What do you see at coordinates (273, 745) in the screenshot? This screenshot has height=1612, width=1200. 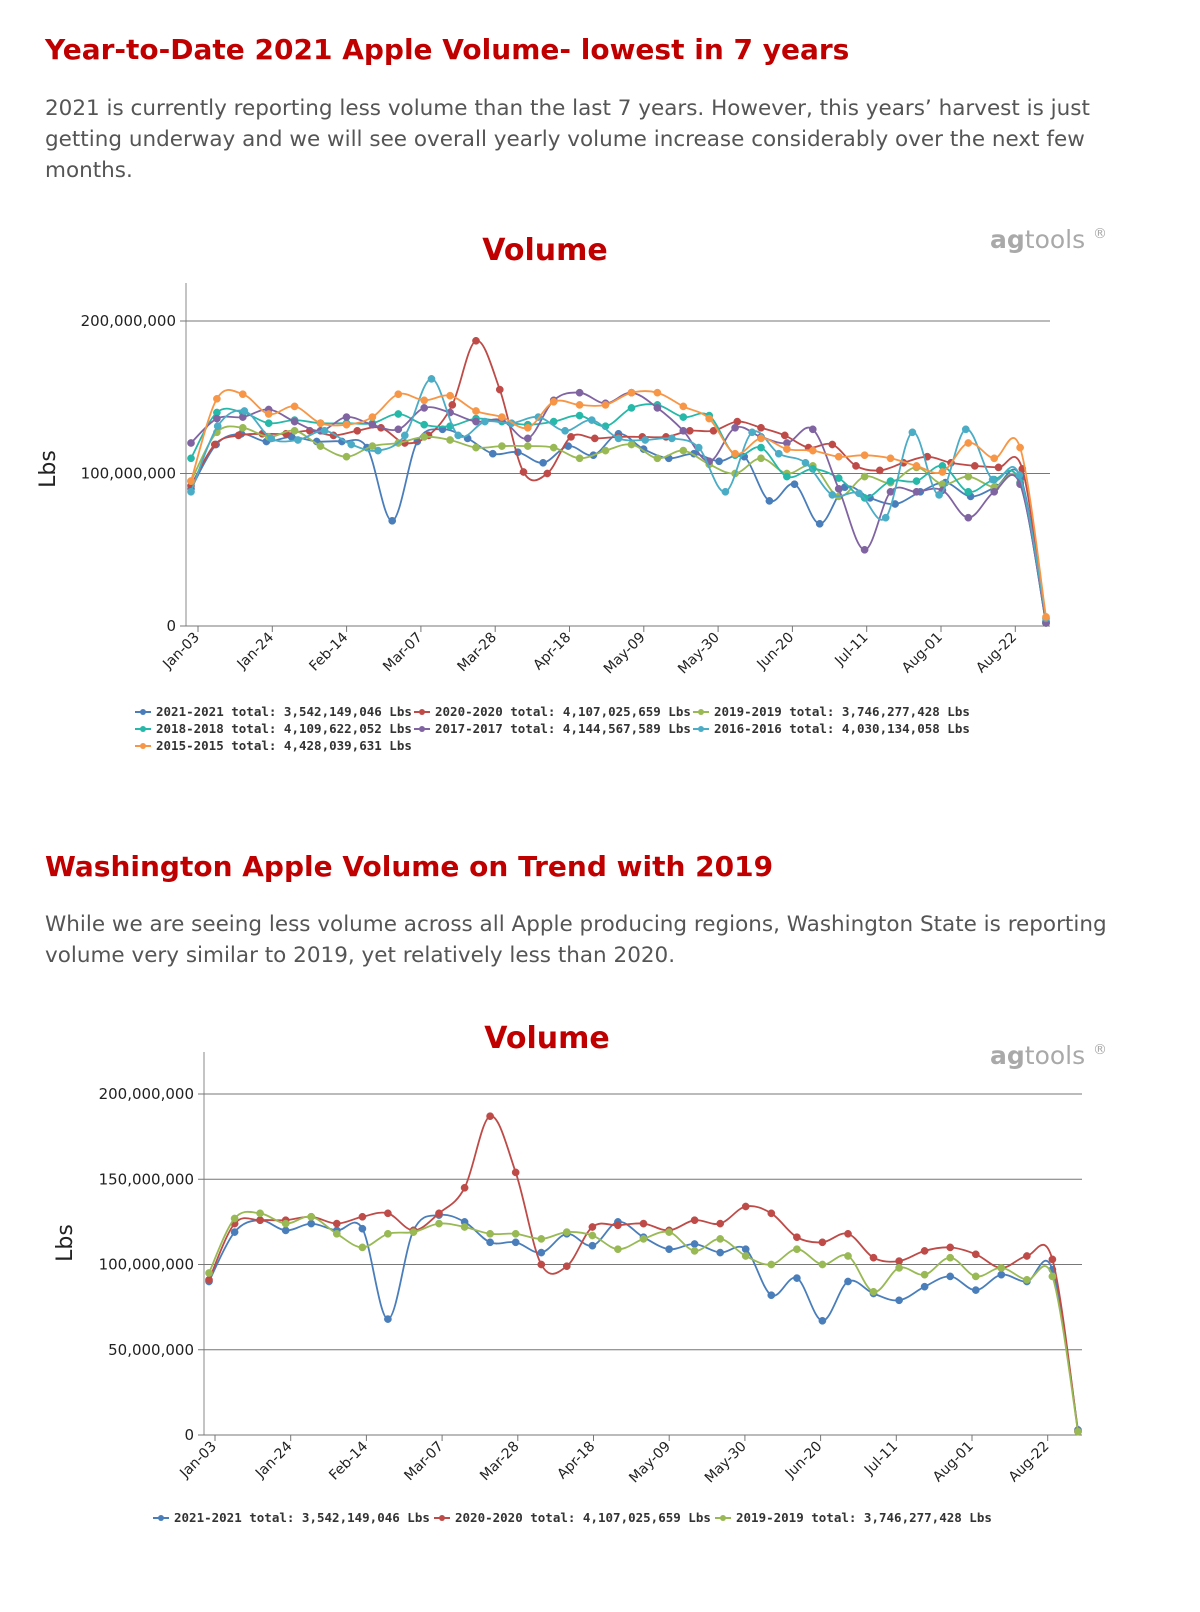 I see `legend-item: 2015-2015 total: 4,428,039,631 Lbs` at bounding box center [273, 745].